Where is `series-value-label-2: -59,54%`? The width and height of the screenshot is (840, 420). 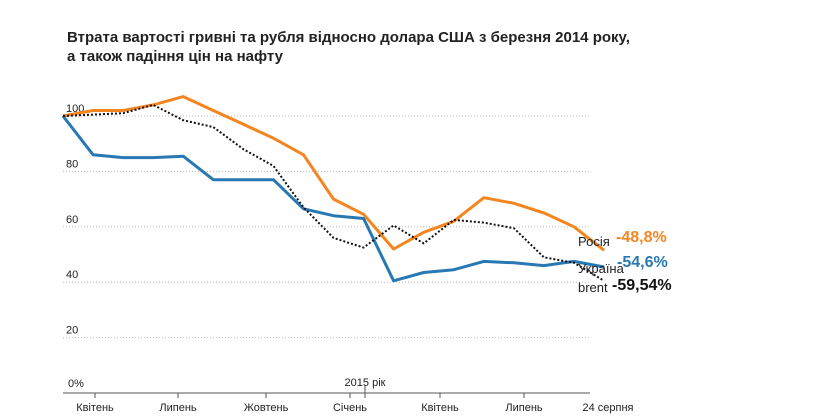
series-value-label-2: -59,54% is located at coordinates (642, 285).